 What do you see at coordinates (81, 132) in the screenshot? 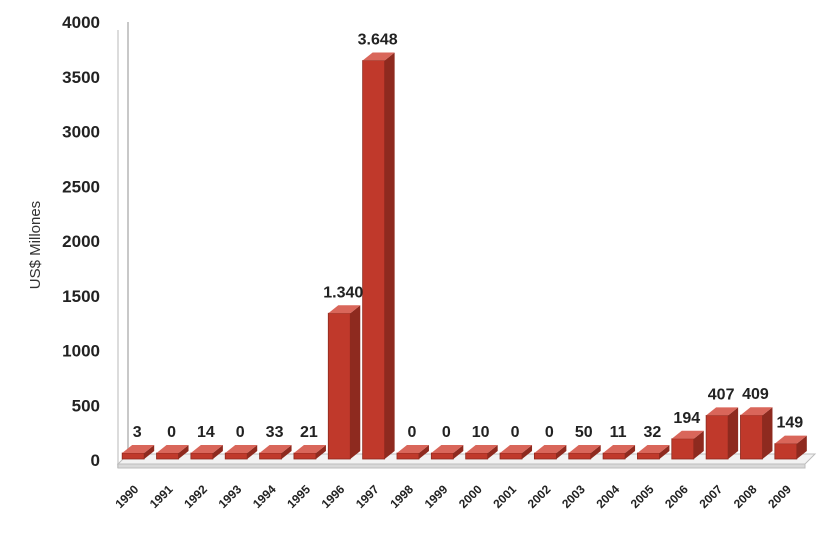
I see `y-tick-label: 3000` at bounding box center [81, 132].